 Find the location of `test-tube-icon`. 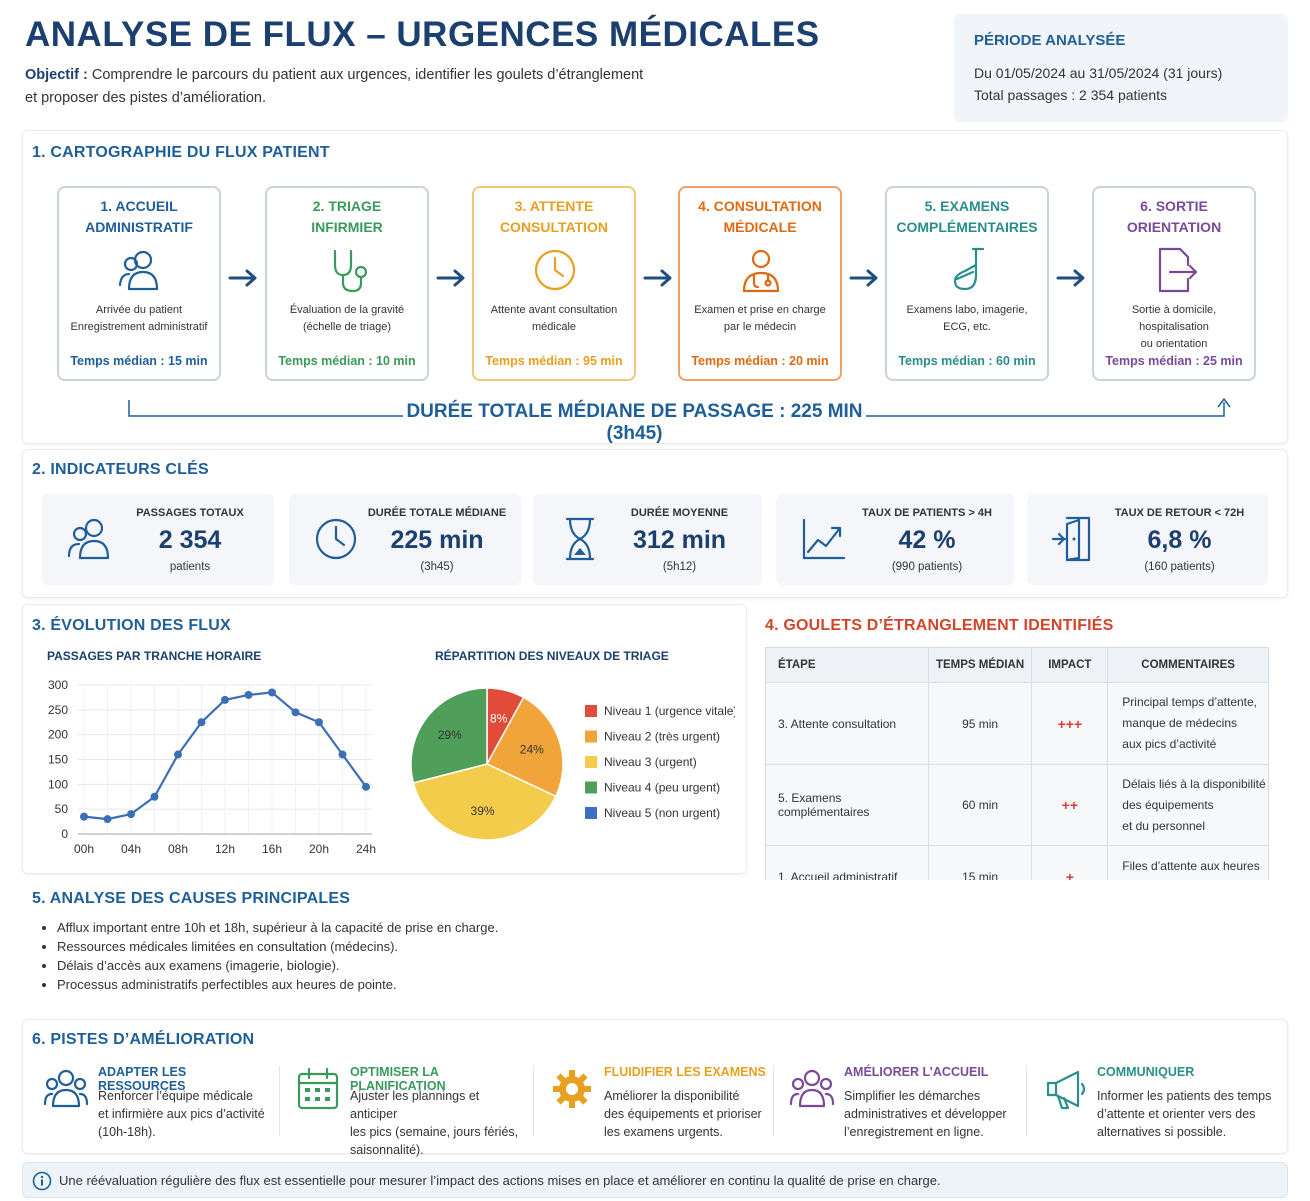

test-tube-icon is located at coordinates (969, 269).